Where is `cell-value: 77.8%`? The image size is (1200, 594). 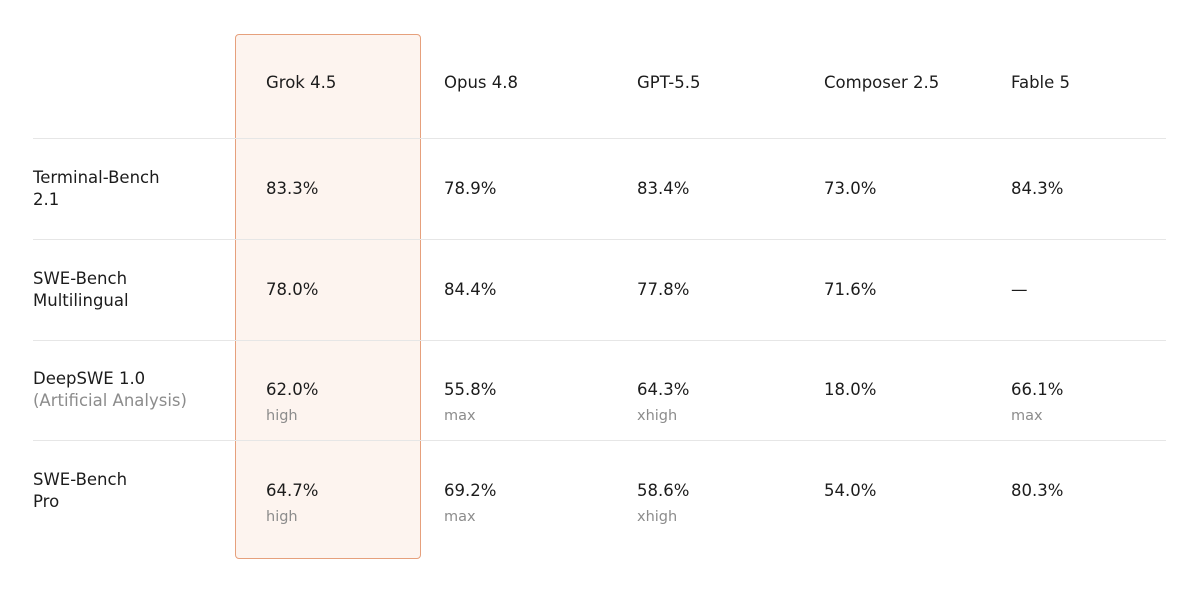 cell-value: 77.8% is located at coordinates (663, 289).